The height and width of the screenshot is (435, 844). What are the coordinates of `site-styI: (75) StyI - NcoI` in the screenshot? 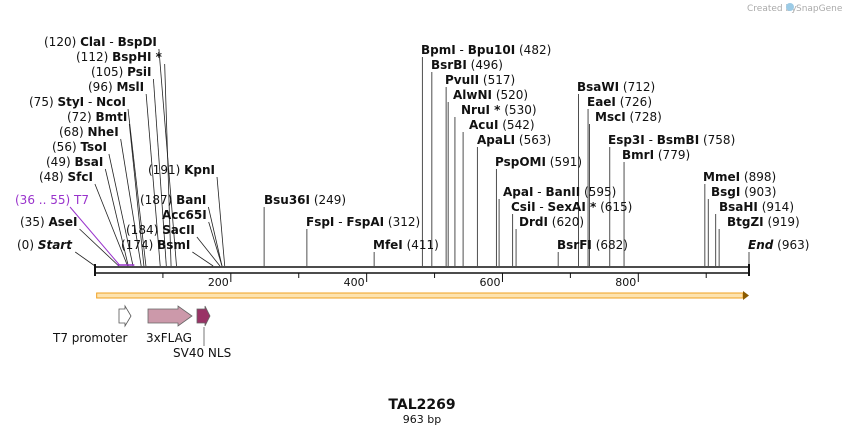 It's located at (77, 102).